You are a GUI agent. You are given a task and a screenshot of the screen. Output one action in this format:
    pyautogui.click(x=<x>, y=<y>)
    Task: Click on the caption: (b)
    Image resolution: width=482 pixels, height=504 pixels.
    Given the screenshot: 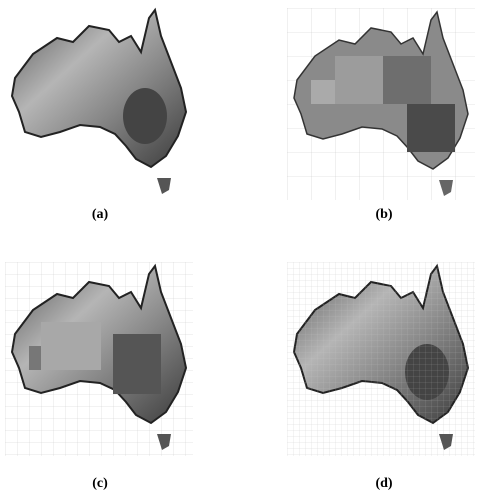 What is the action you would take?
    pyautogui.click(x=383, y=214)
    